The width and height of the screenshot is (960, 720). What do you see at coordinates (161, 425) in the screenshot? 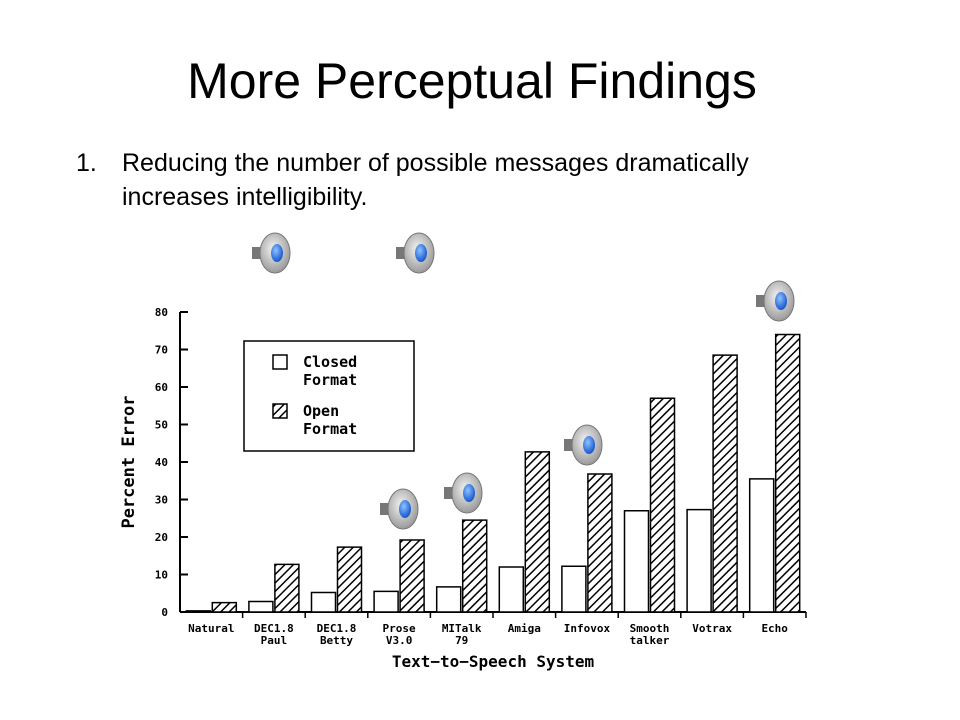
I see `y-tick-label: 50` at bounding box center [161, 425].